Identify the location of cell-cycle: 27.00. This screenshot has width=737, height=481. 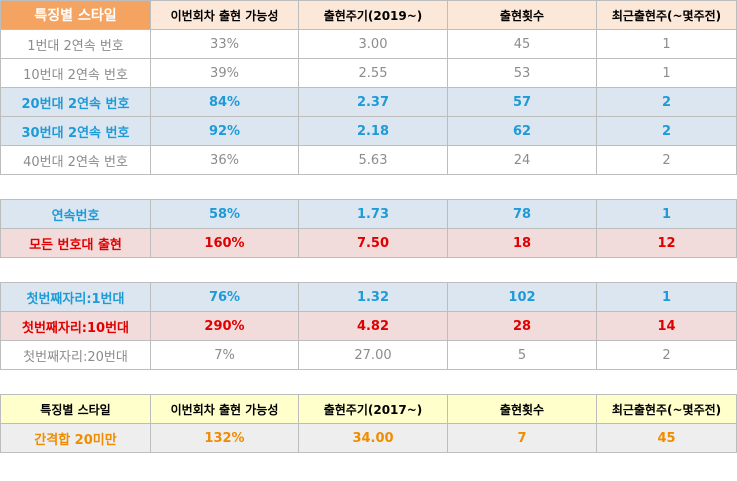
(373, 355).